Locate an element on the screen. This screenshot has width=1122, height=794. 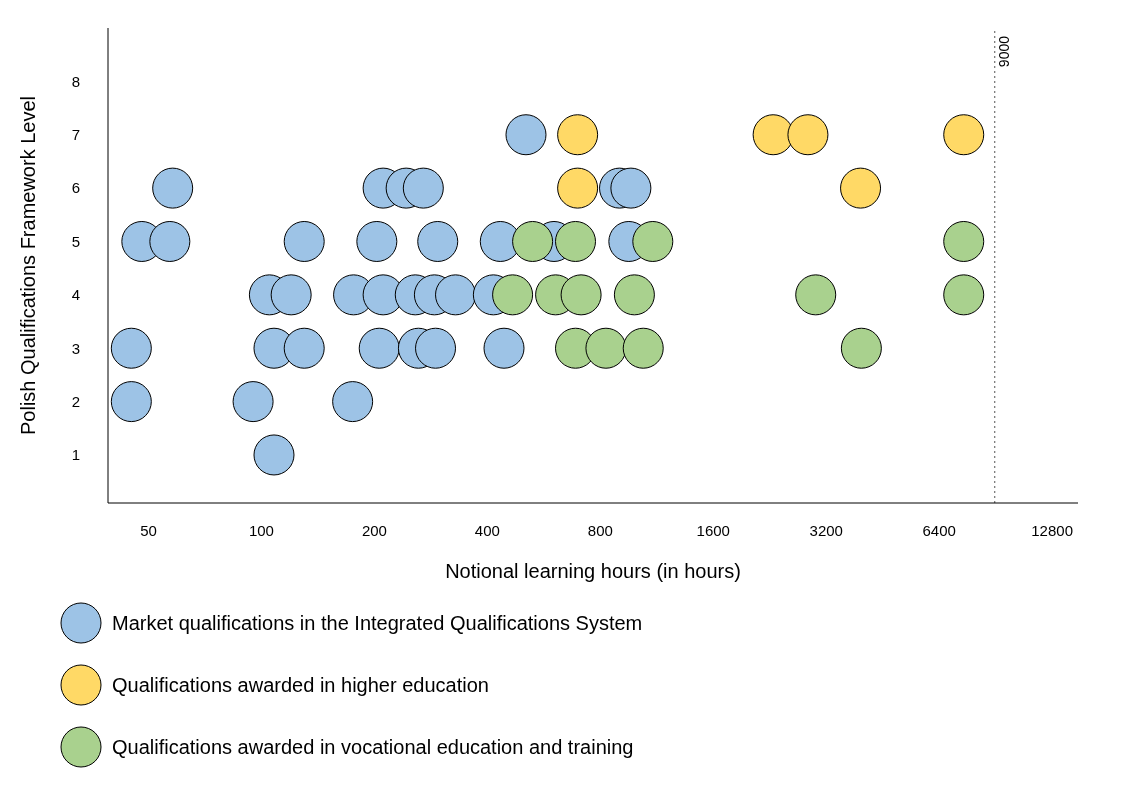
y-tick-label: 6 is located at coordinates (75, 188).